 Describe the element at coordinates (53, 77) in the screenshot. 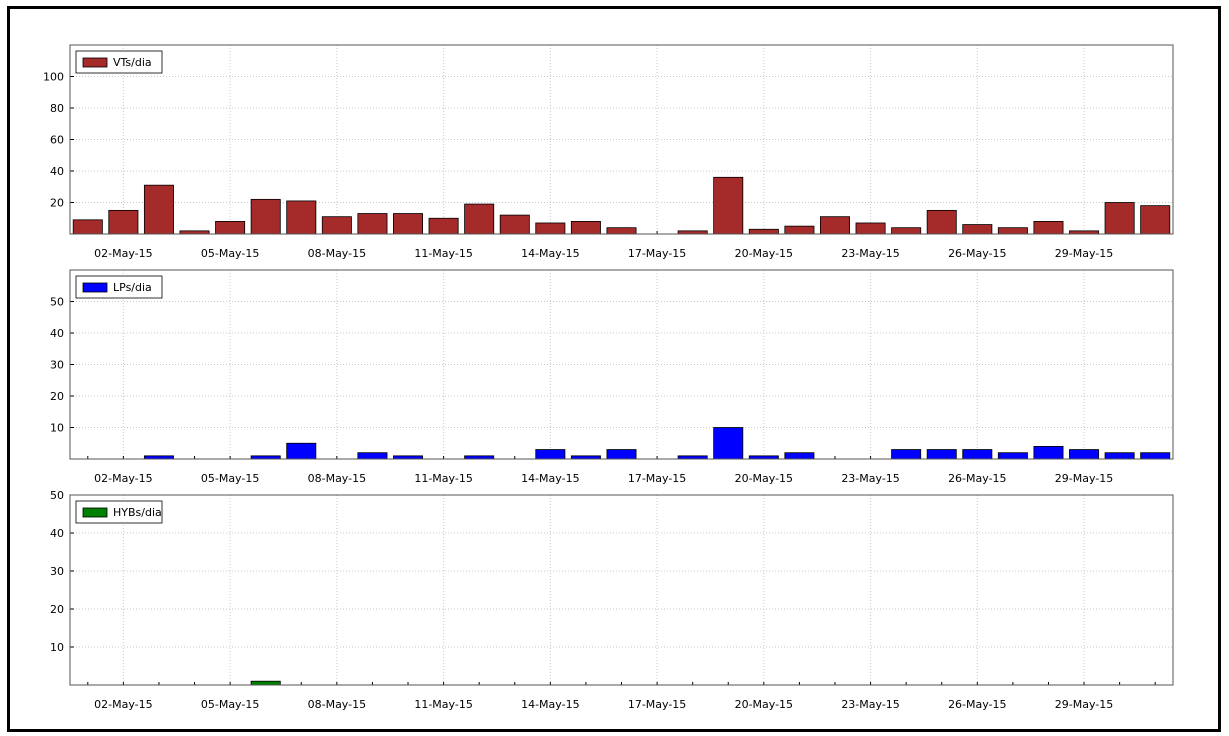

I see `y-tick-label: 100` at that location.